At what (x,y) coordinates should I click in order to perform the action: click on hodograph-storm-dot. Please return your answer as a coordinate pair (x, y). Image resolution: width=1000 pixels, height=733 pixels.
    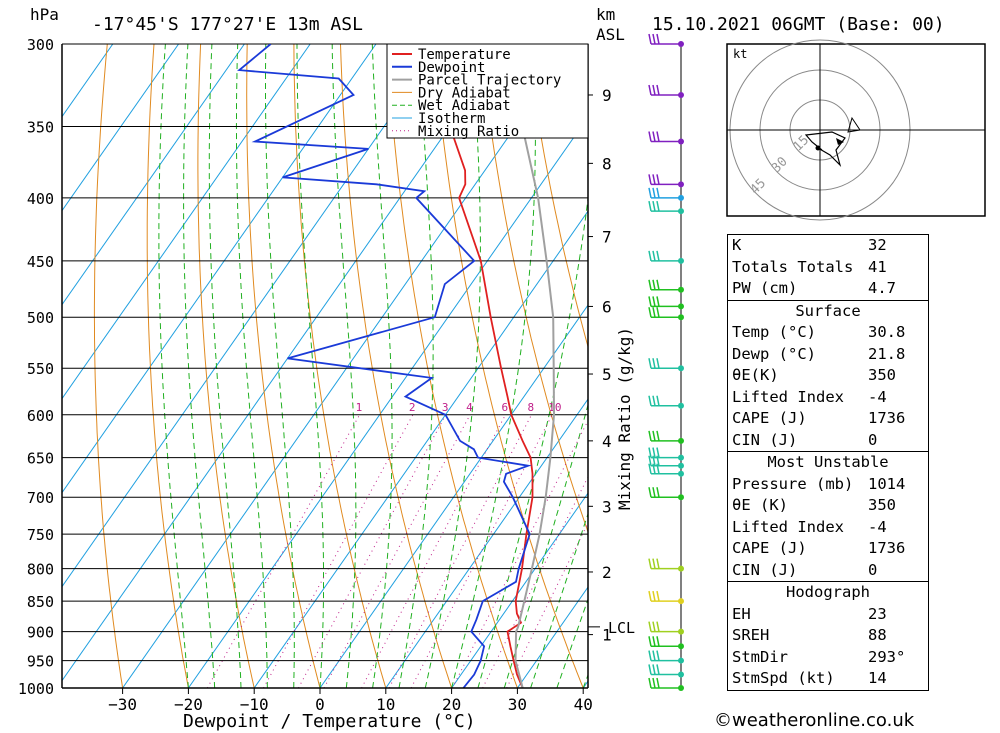
    Looking at the image, I should click on (818, 148).